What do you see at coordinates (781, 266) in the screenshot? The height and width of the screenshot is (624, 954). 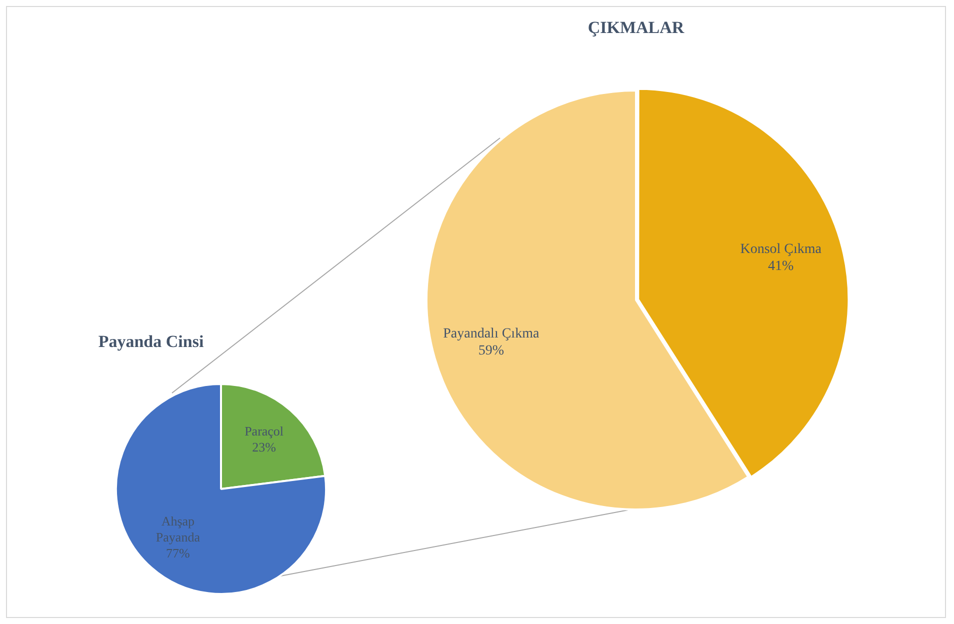 I see `data-label: 41%` at bounding box center [781, 266].